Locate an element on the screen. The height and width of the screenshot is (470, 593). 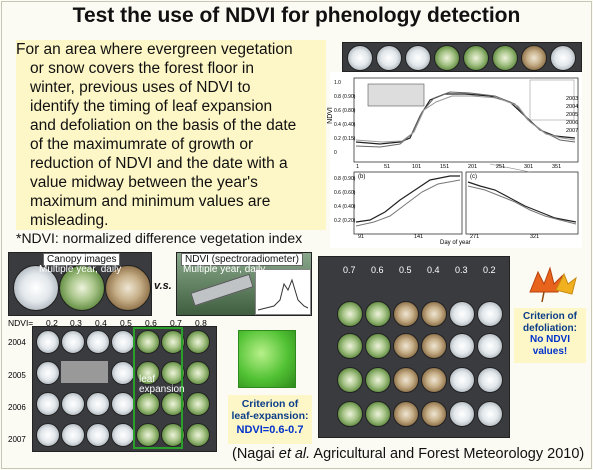
chart-xtick: 1 is located at coordinates (358, 167).